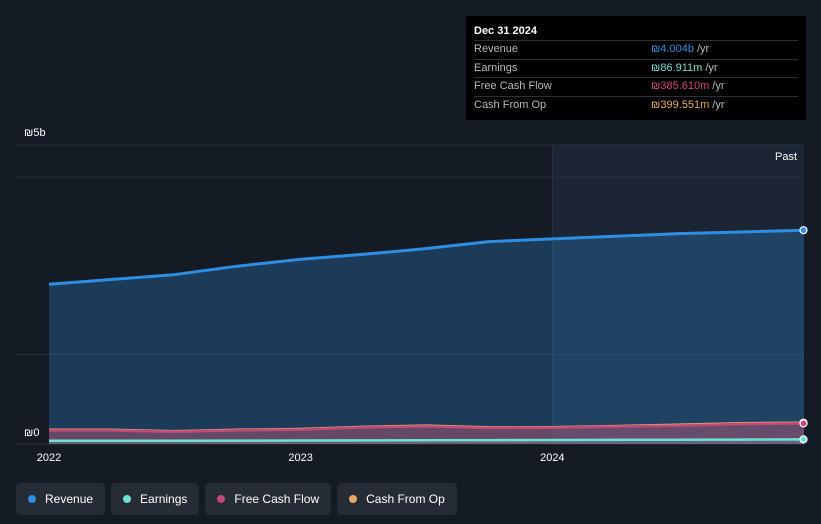 The height and width of the screenshot is (524, 821). Describe the element at coordinates (803, 230) in the screenshot. I see `revenue-end-point` at that location.